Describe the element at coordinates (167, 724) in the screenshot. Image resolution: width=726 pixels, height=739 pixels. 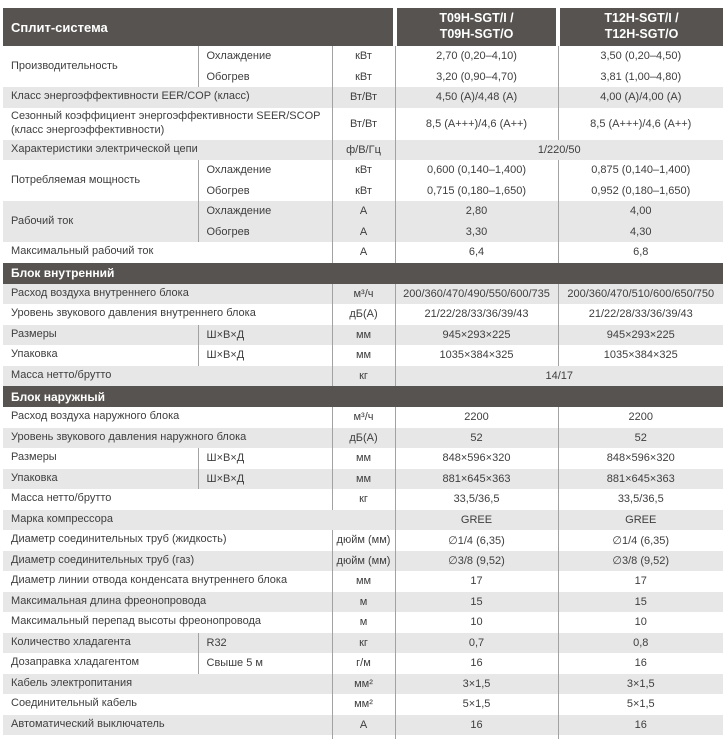
I see `param-cell: Автоматический выключатель` at that location.